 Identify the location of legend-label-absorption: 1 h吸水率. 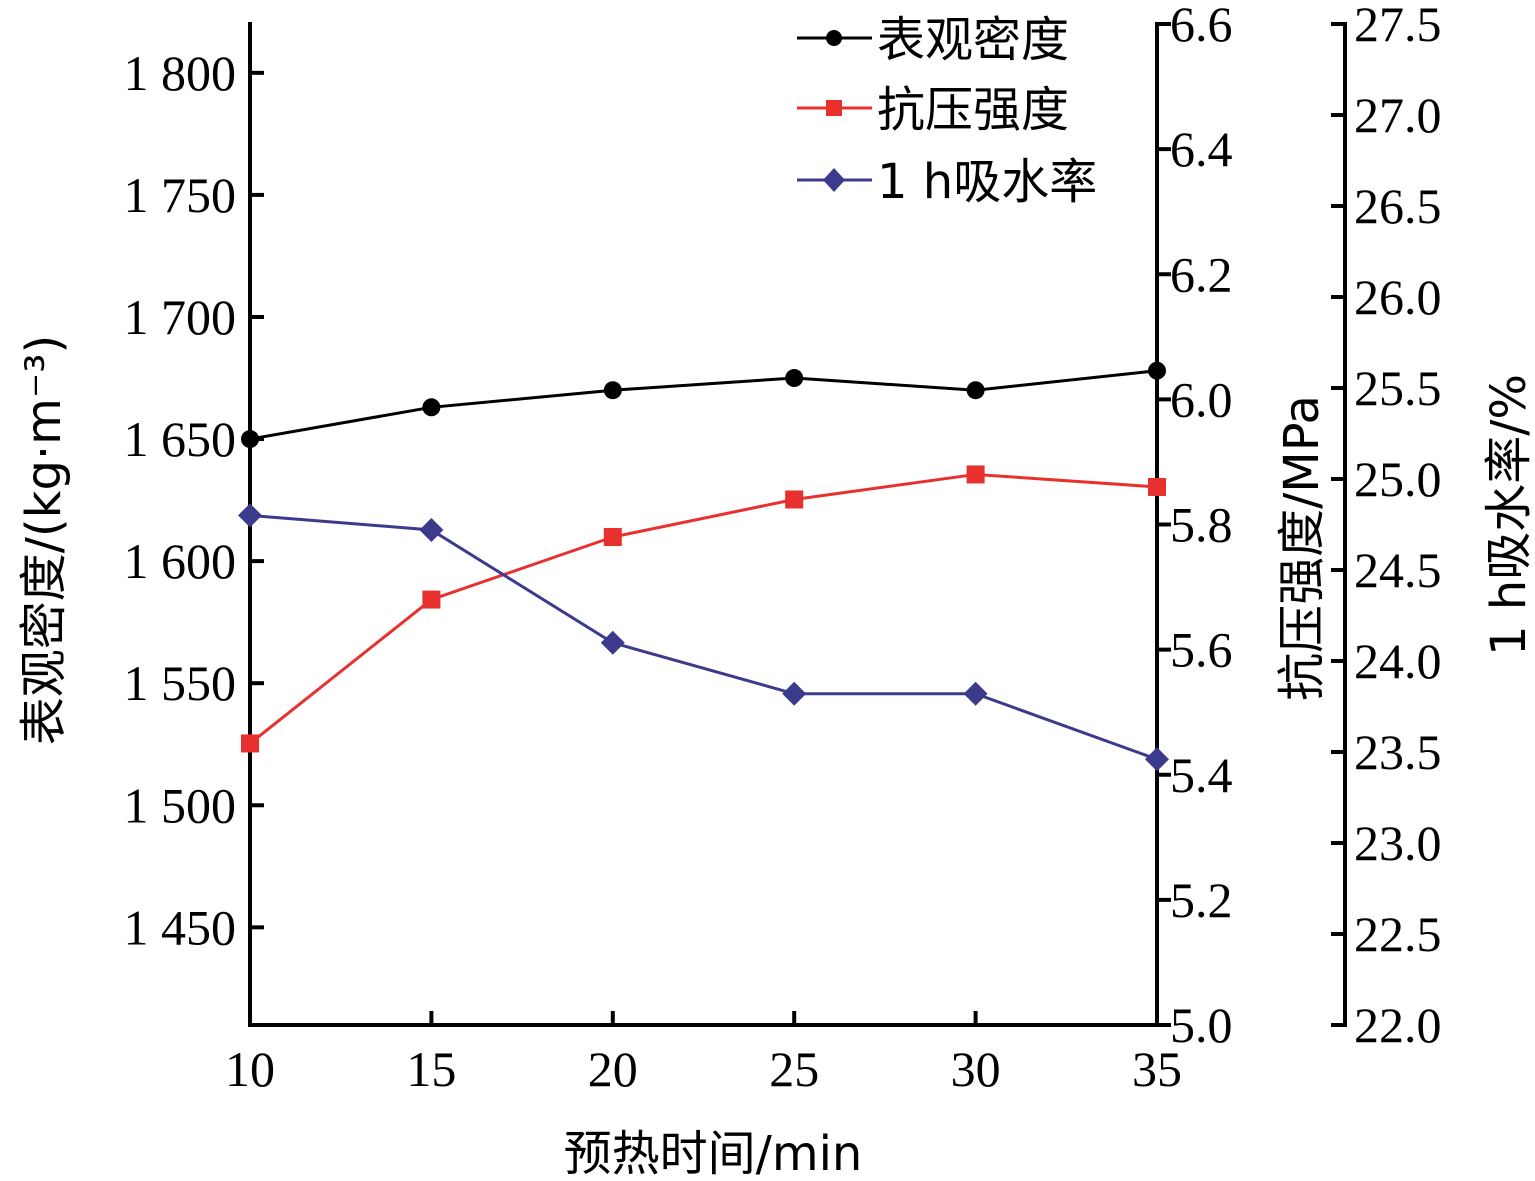
(987, 182).